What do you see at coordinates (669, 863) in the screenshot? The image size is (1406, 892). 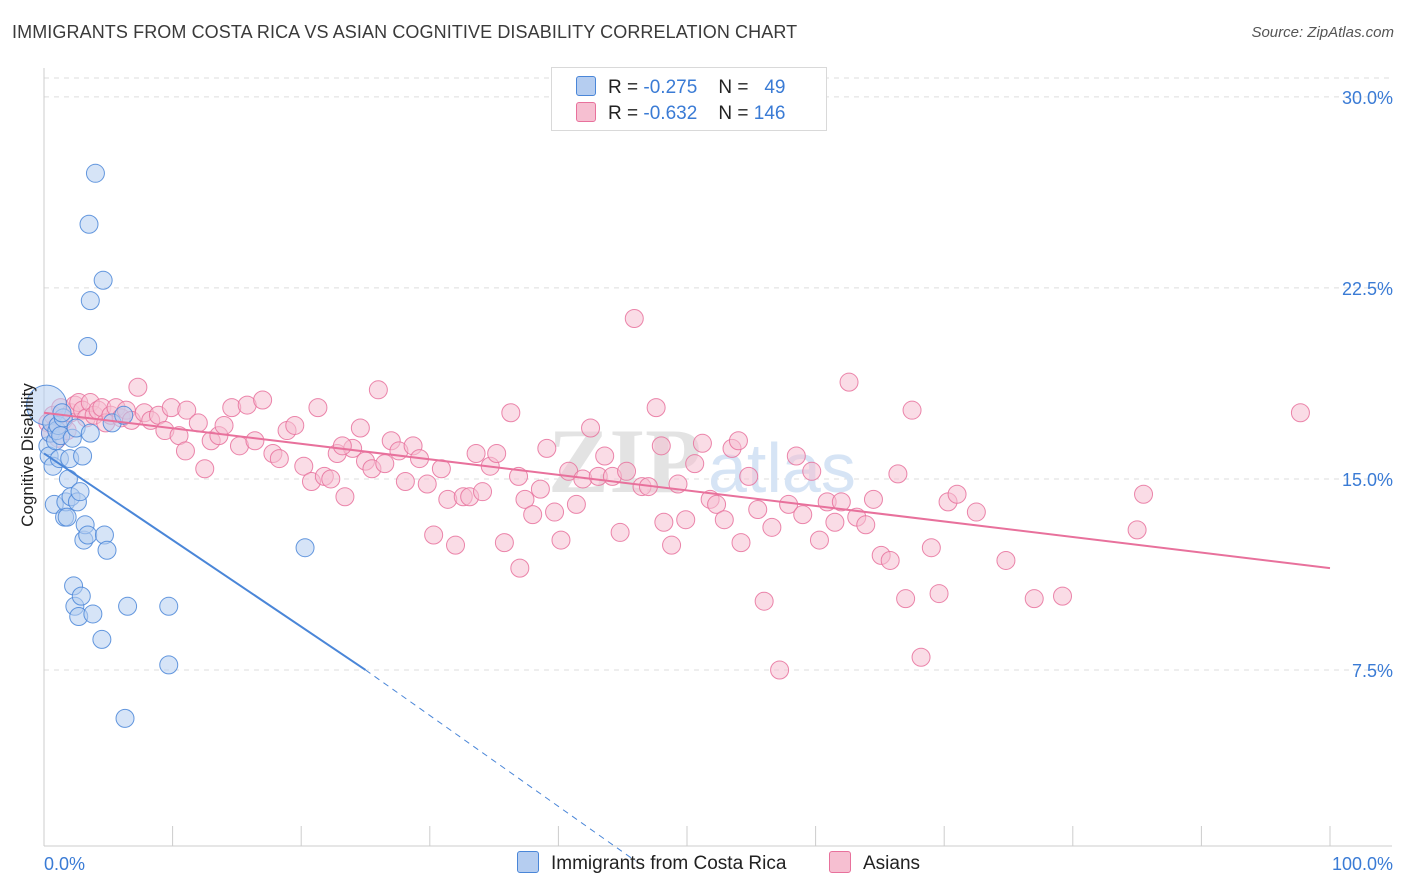 I see `bottom-legend-label-blue: Immigrants from Costa Rica` at bounding box center [669, 863].